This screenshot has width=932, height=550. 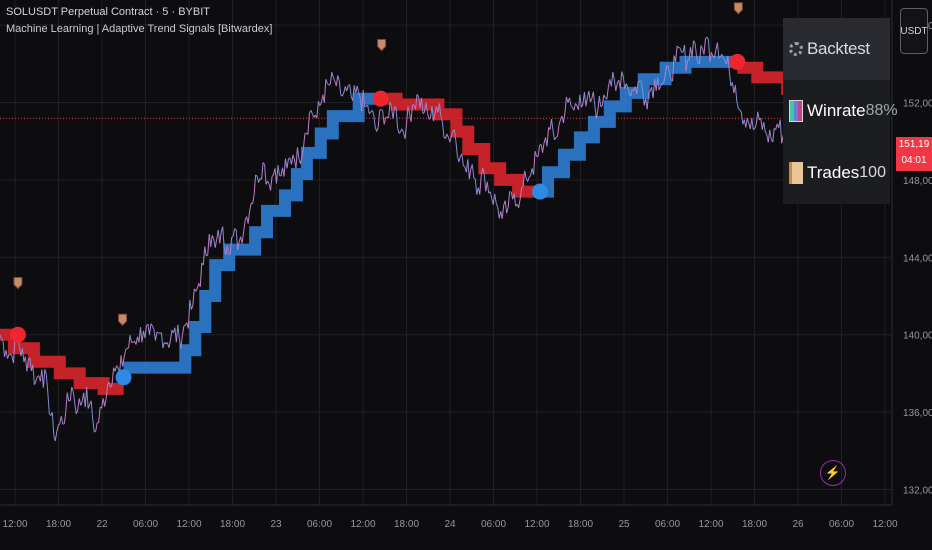 I want to click on sell-signal-dot, so click(x=17, y=334).